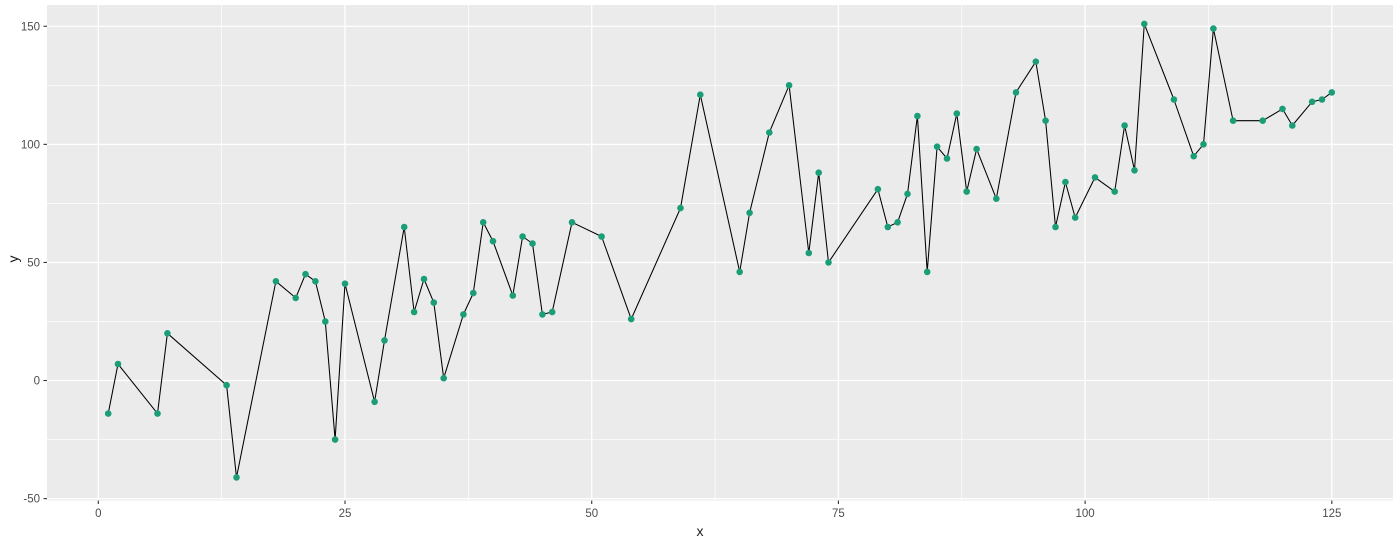 This screenshot has height=542, width=1400. Describe the element at coordinates (1085, 514) in the screenshot. I see `x-tick-label: 100` at that location.